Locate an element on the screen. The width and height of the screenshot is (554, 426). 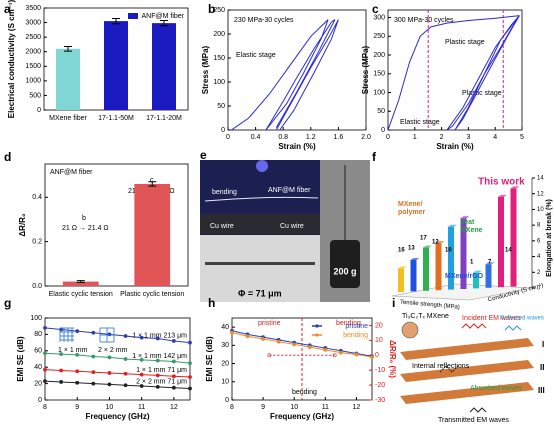
z-tick-label: 10 is located at coordinates (540, 210).